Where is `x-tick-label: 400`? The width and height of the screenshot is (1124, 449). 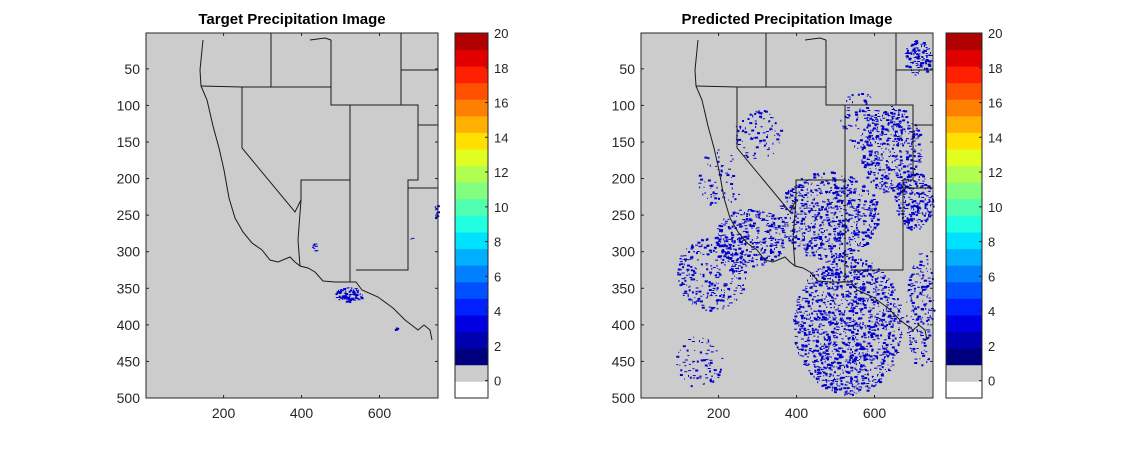
x-tick-label: 400 is located at coordinates (797, 413).